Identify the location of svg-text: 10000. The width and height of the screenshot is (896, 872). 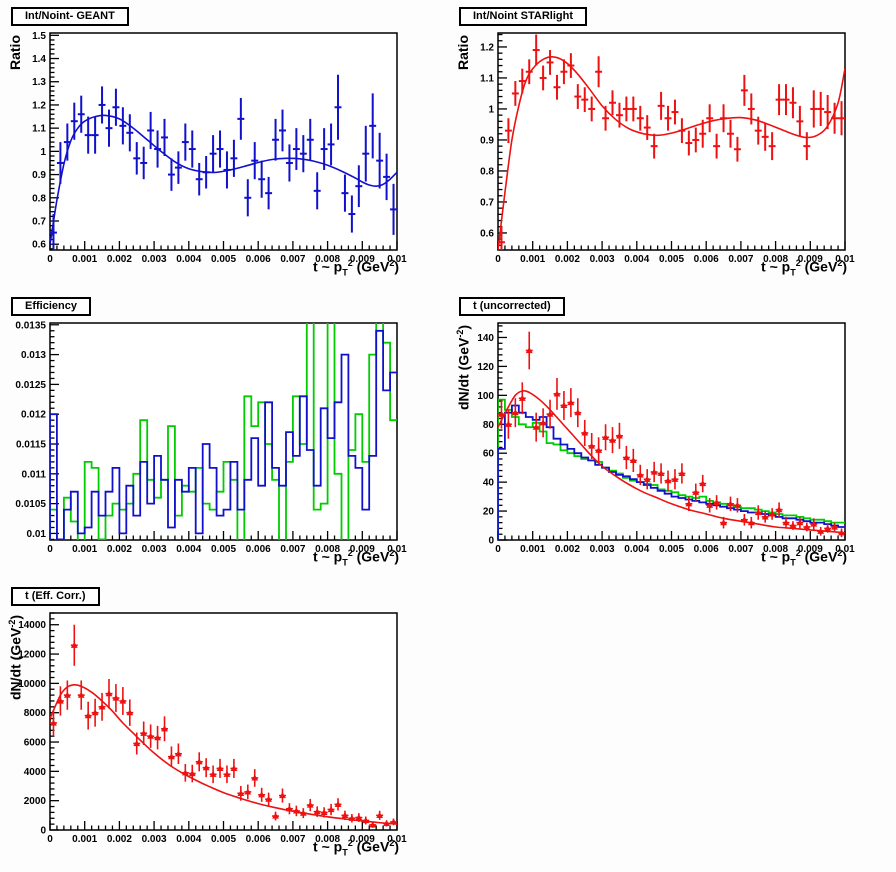
(32, 684).